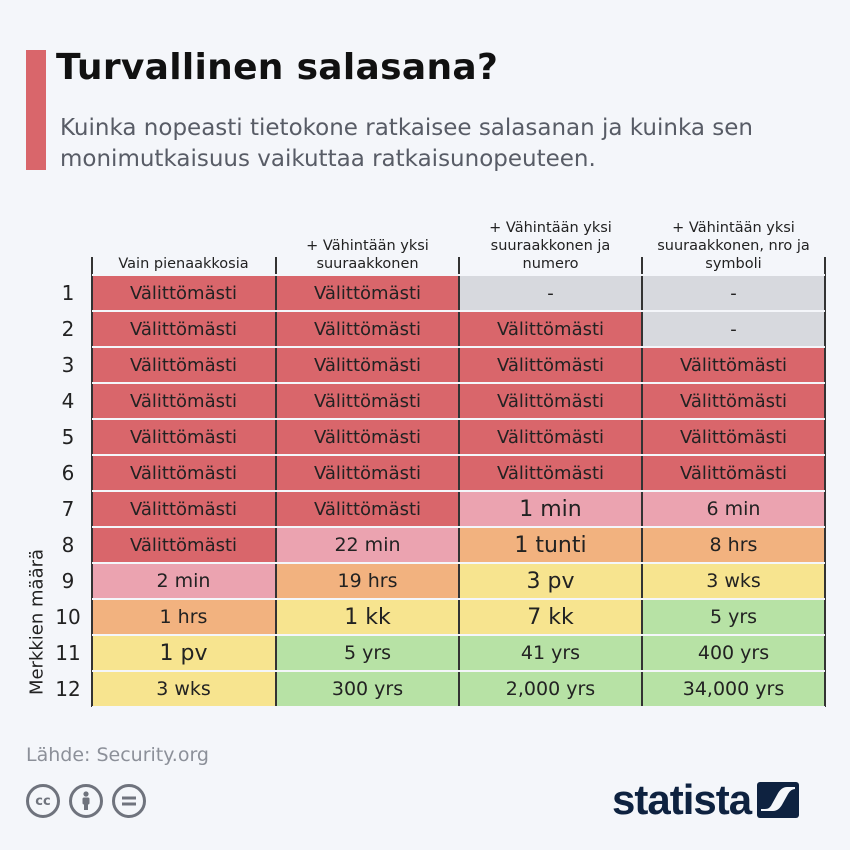 This screenshot has width=850, height=850. What do you see at coordinates (68, 689) in the screenshot?
I see `row-label: 12` at bounding box center [68, 689].